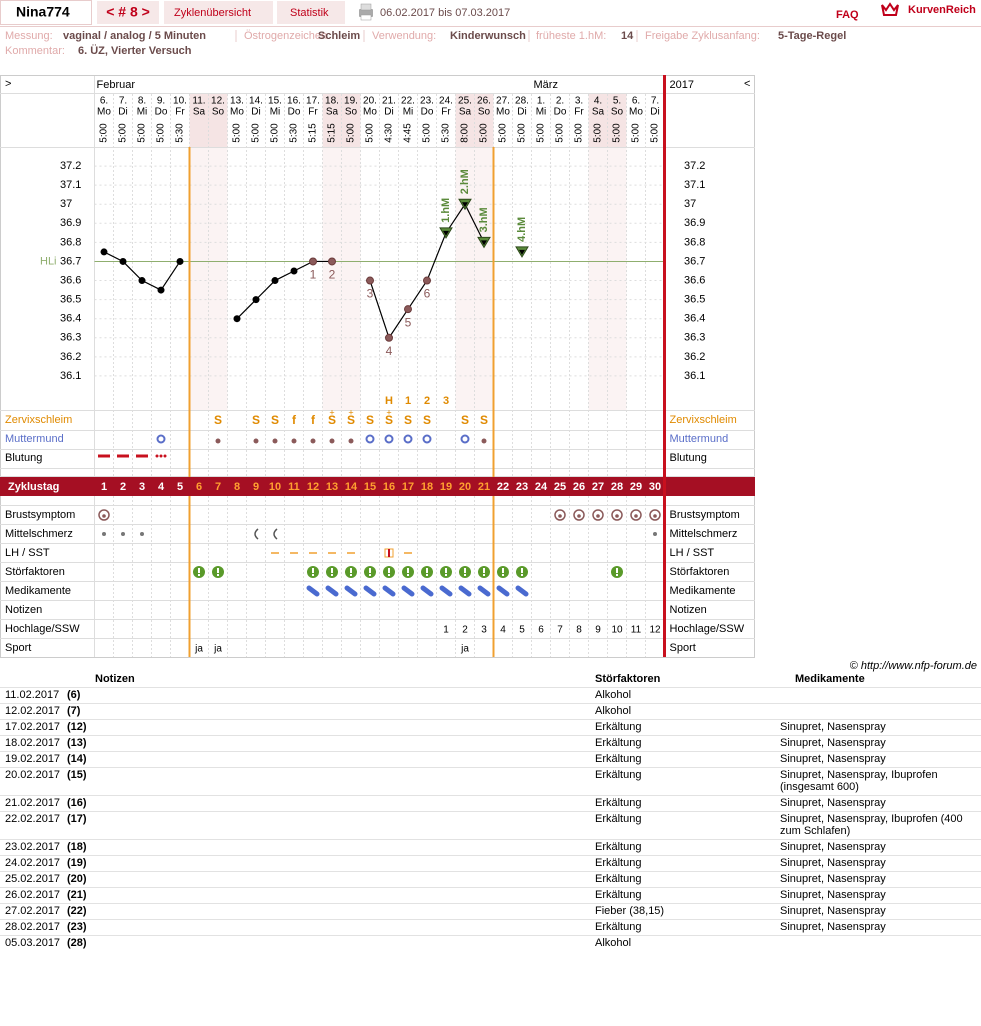  Describe the element at coordinates (465, 205) in the screenshot. I see `hm-marker-dot` at that location.